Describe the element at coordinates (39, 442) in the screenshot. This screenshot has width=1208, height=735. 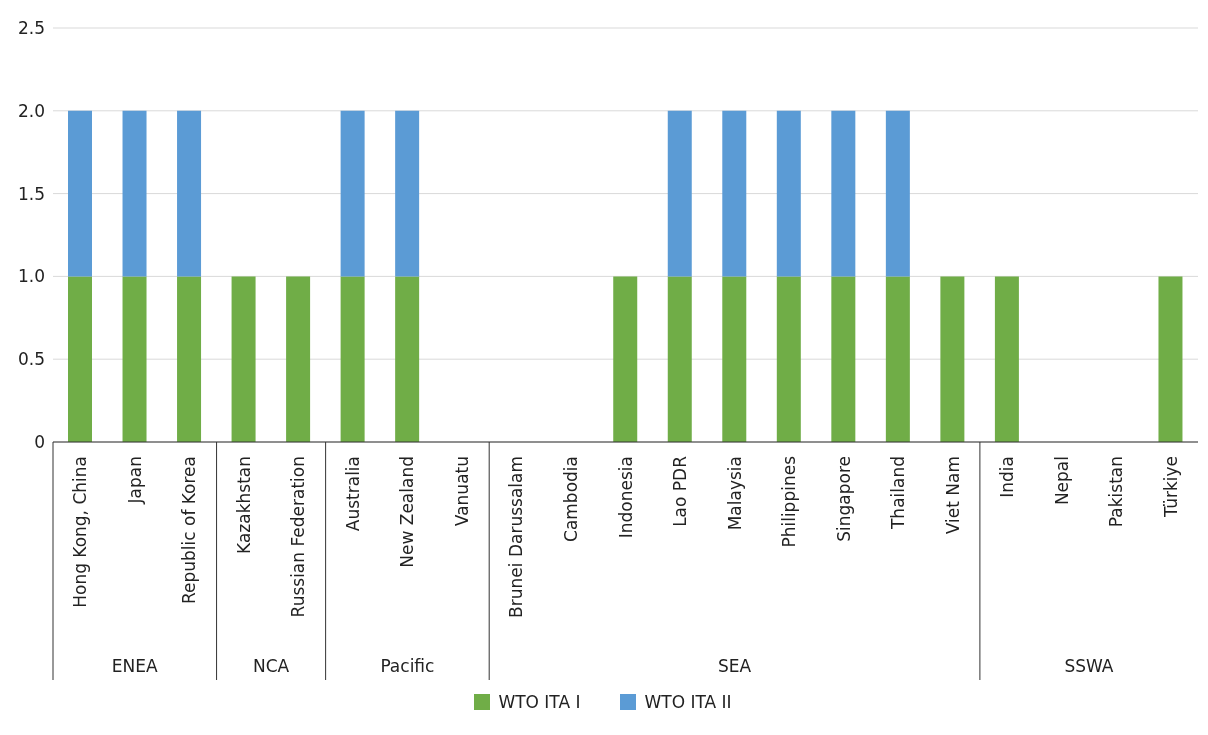
I see `y-tick-label: 0` at that location.